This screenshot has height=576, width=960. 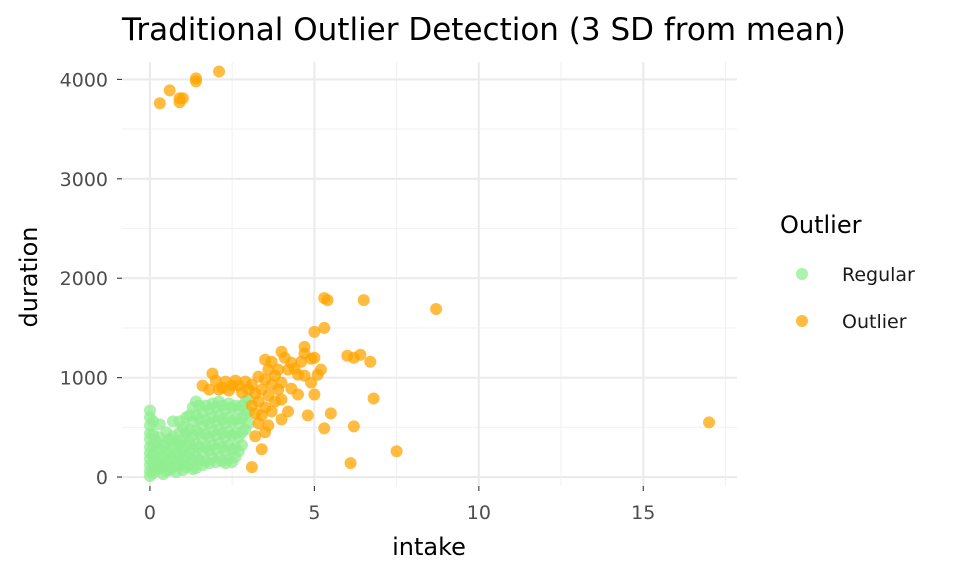 I want to click on legend: Outlier Regular Outlier, so click(x=847, y=272).